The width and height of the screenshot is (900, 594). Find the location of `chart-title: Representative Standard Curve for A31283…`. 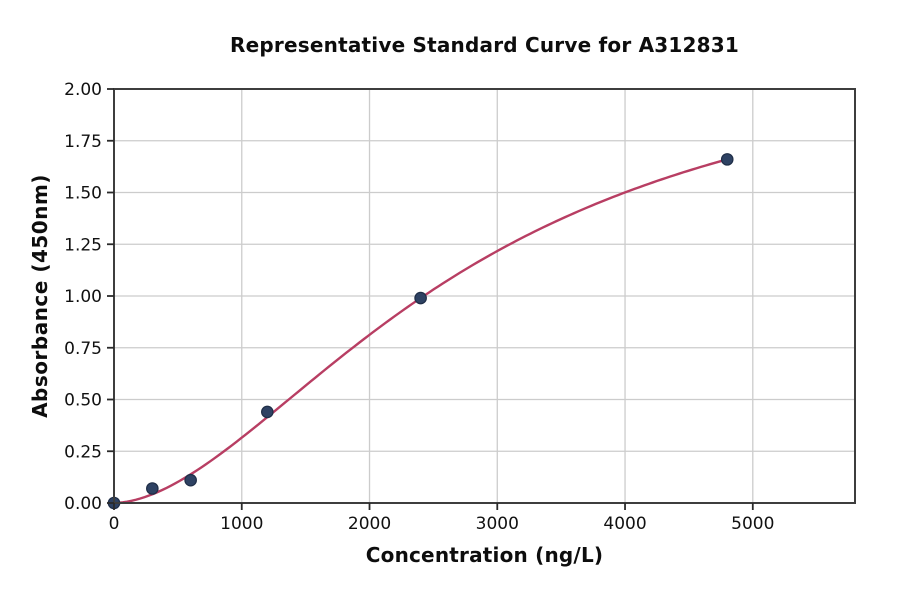

chart-title: Representative Standard Curve for A31283… is located at coordinates (484, 45).